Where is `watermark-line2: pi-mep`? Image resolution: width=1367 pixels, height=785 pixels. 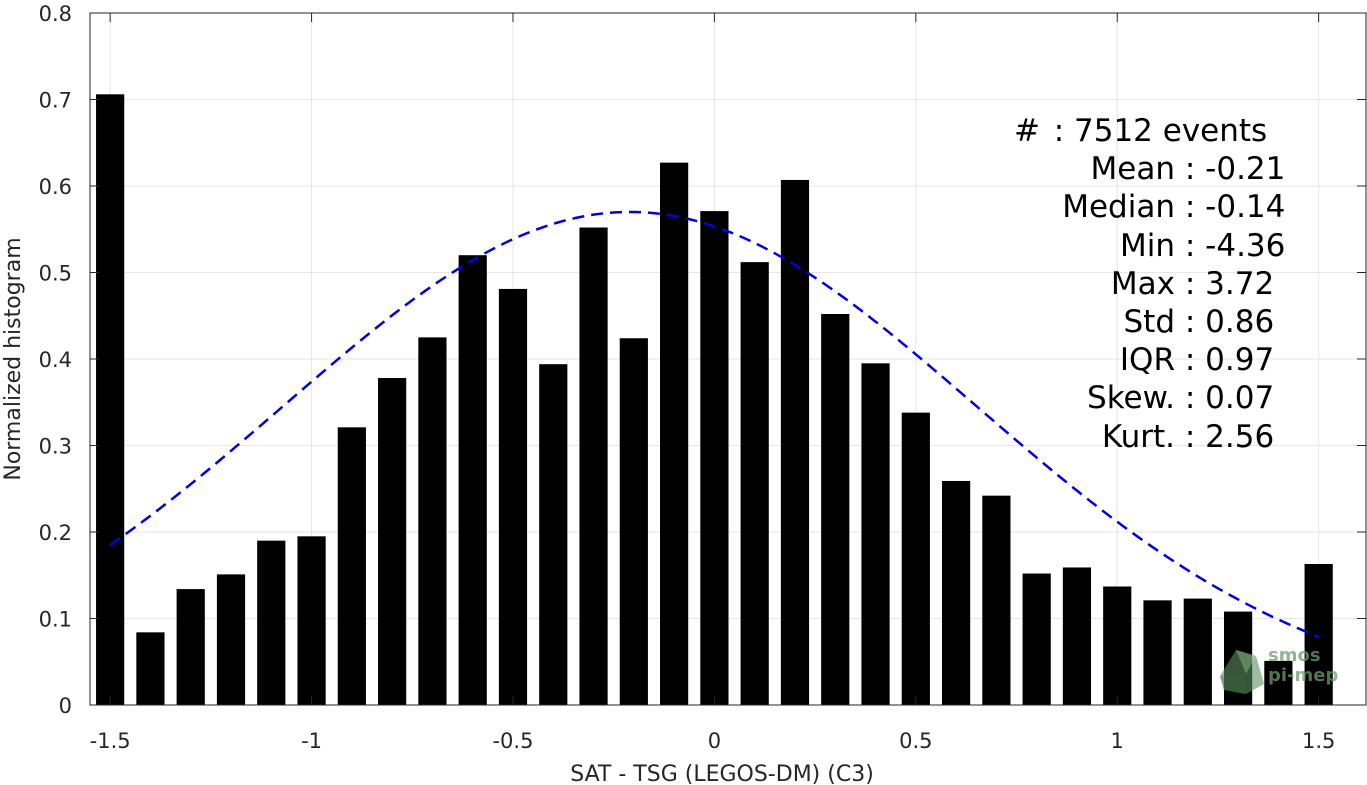 watermark-line2: pi-mep is located at coordinates (1303, 675).